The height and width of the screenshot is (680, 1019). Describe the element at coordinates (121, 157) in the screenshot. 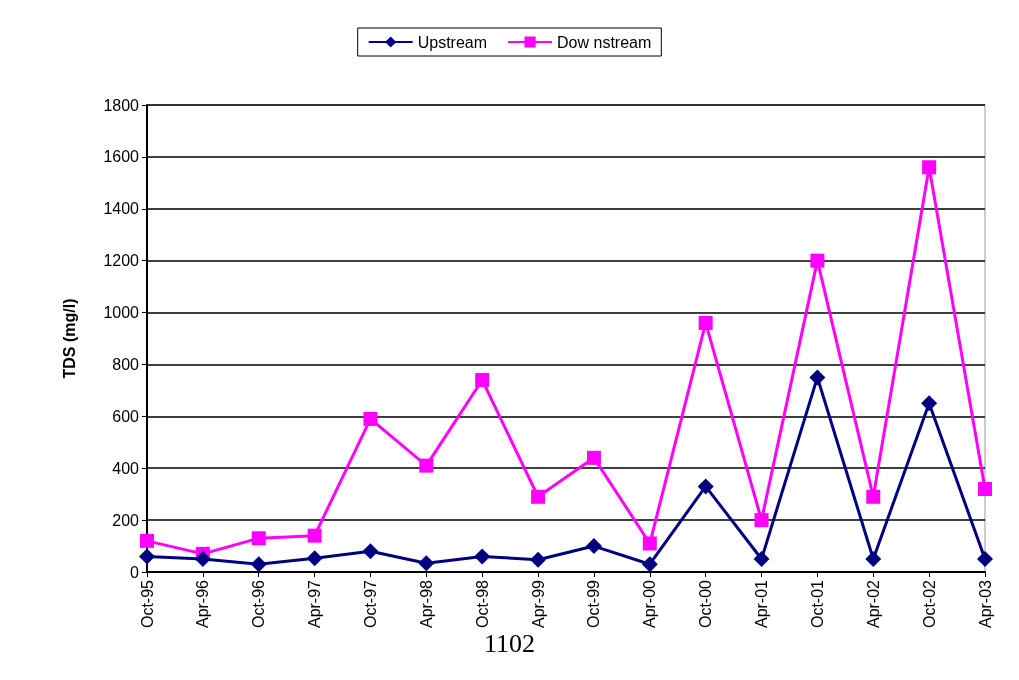

I see `y-tick-label: 1600` at that location.